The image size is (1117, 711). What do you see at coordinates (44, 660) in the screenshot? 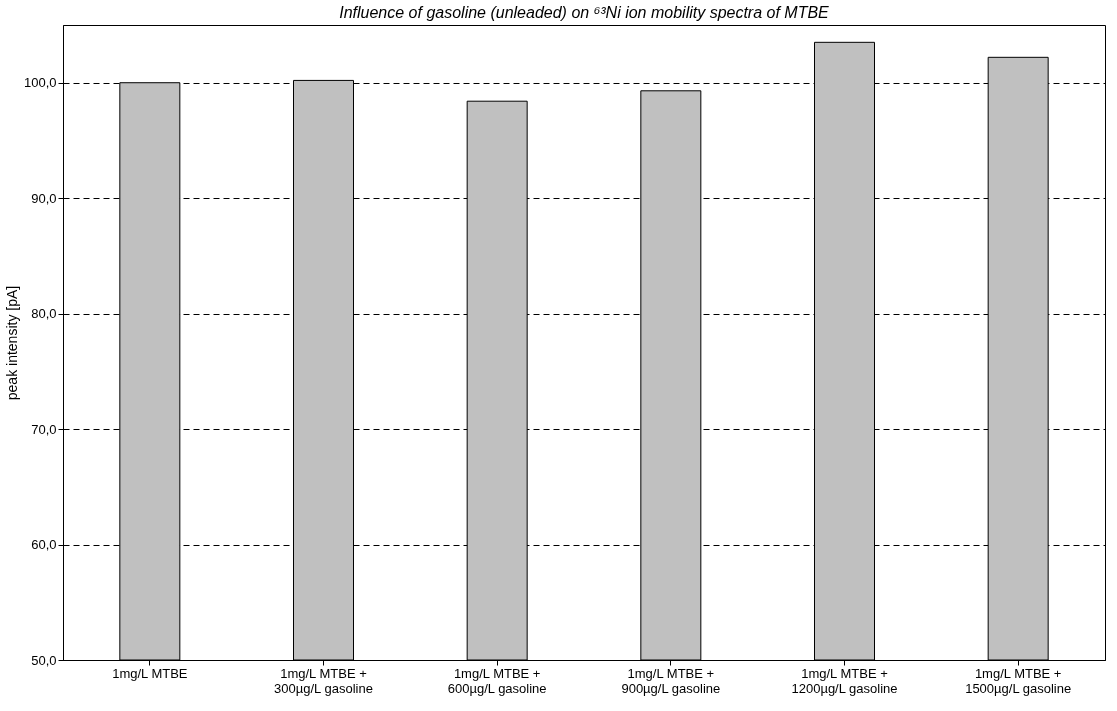
I see `y-tick-label: 50,0` at bounding box center [44, 660].